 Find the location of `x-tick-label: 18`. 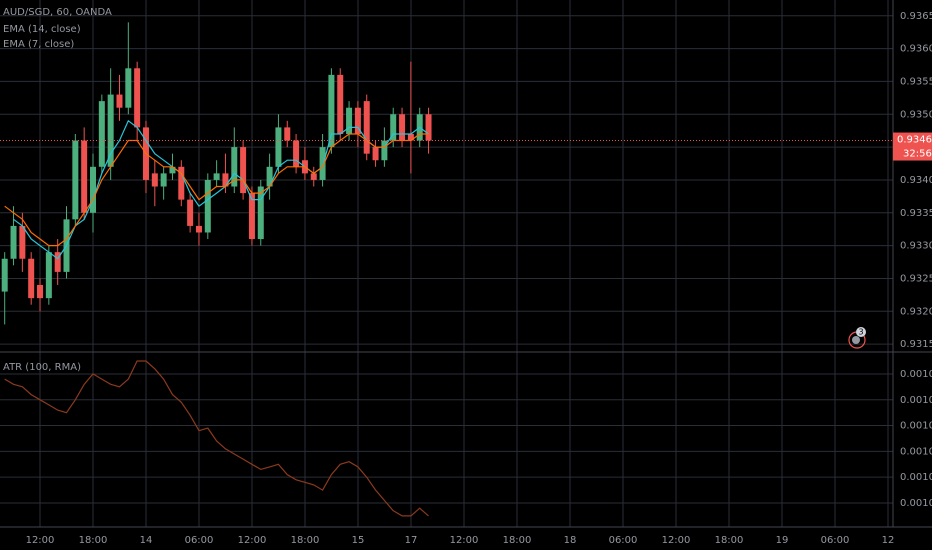

x-tick-label: 18 is located at coordinates (570, 540).